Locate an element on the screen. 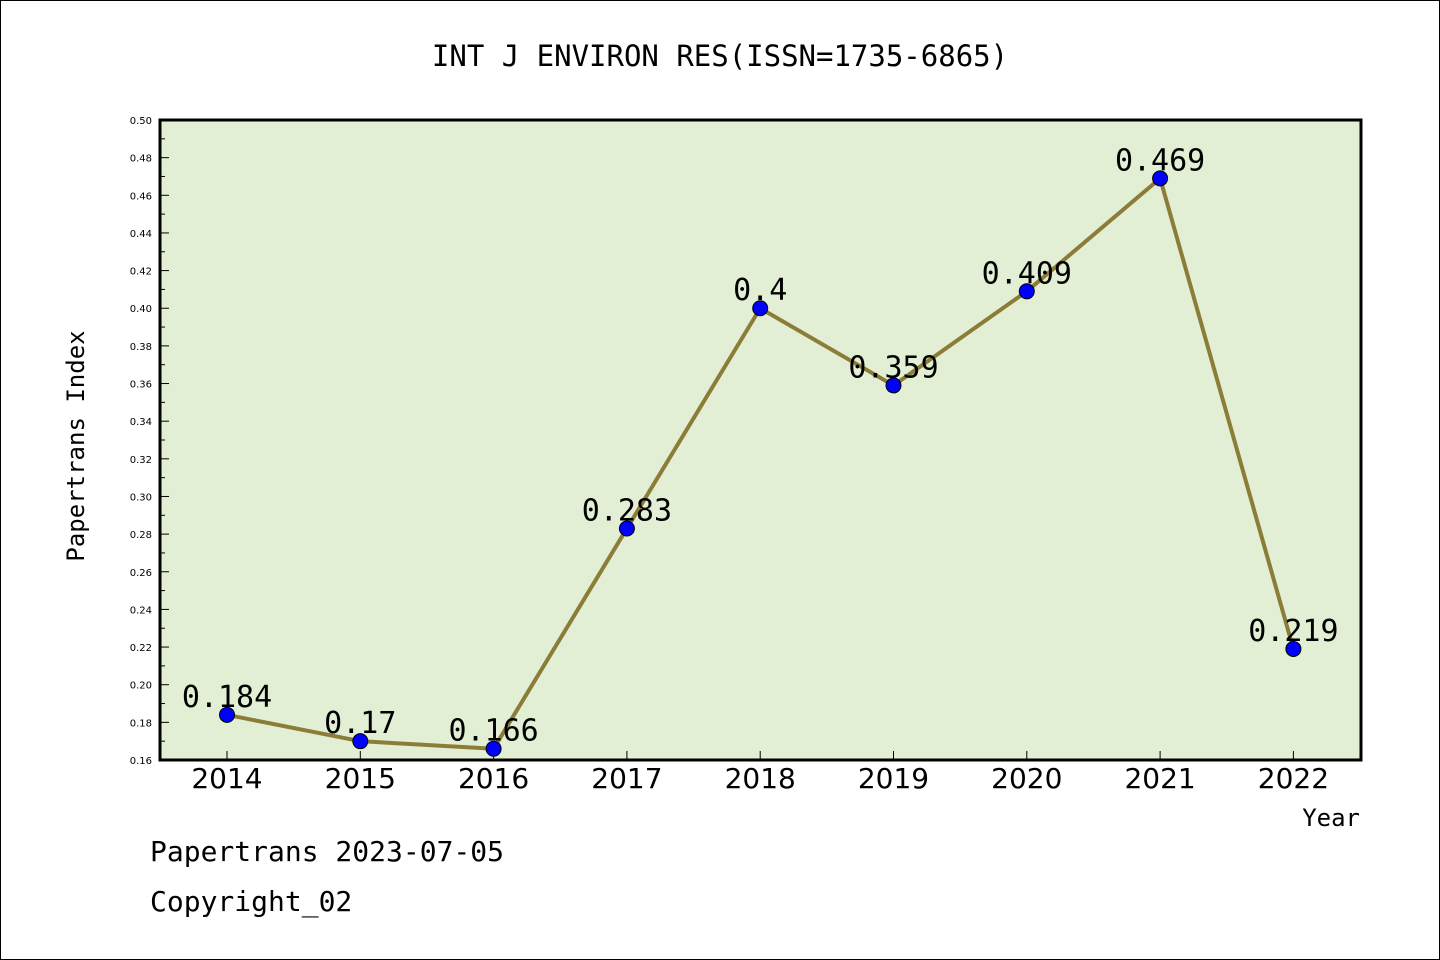 This screenshot has width=1440, height=960. data-label: 0.166 is located at coordinates (493, 731).